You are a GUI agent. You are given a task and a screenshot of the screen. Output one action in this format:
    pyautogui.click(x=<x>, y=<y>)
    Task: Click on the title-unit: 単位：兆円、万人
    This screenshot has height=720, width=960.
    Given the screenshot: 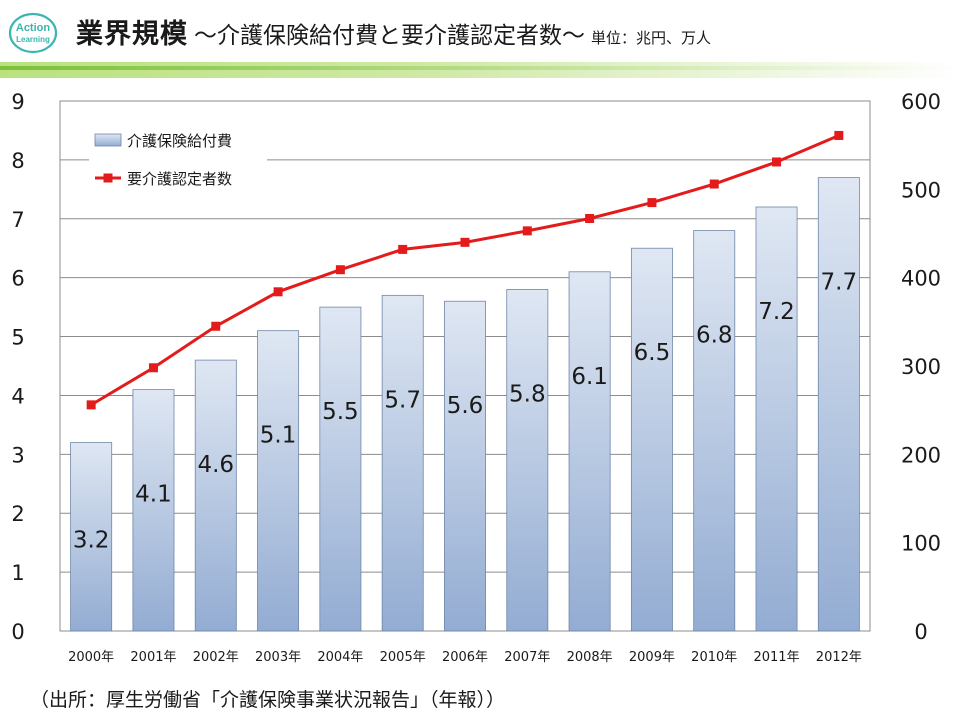 What is the action you would take?
    pyautogui.click(x=651, y=38)
    